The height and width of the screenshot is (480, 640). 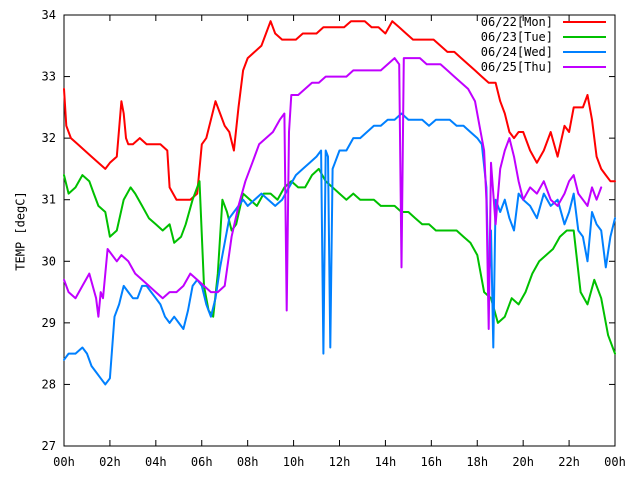 What do you see at coordinates (202, 462) in the screenshot?
I see `x-tick-label: 06h` at bounding box center [202, 462].